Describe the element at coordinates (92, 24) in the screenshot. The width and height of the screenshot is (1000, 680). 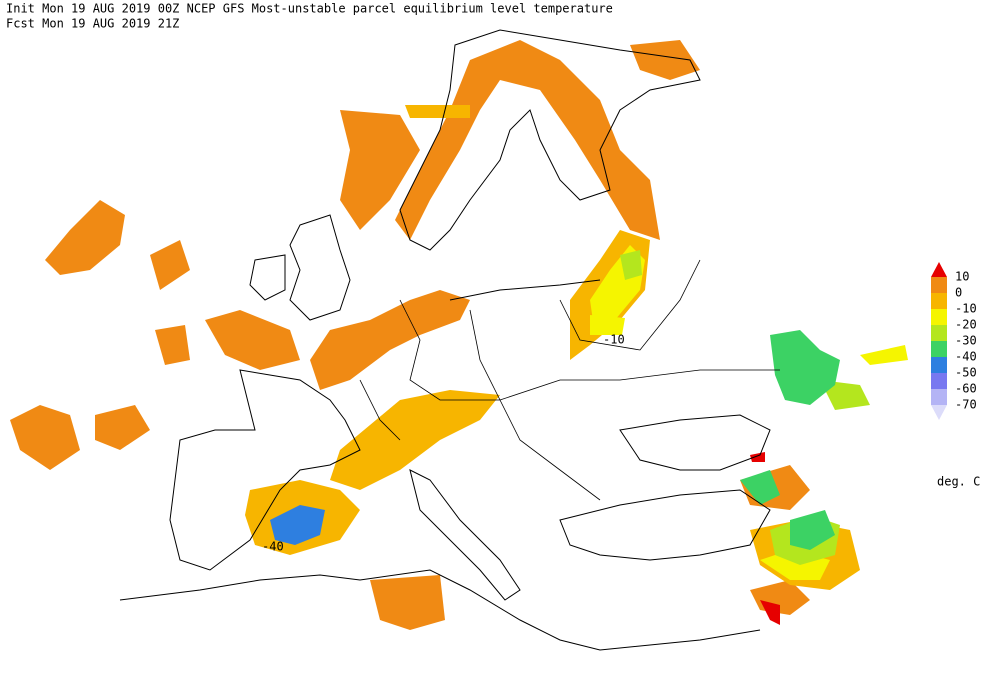
I see `header-forecast: Fcst Mon 19 AUG 2019 21Z` at that location.